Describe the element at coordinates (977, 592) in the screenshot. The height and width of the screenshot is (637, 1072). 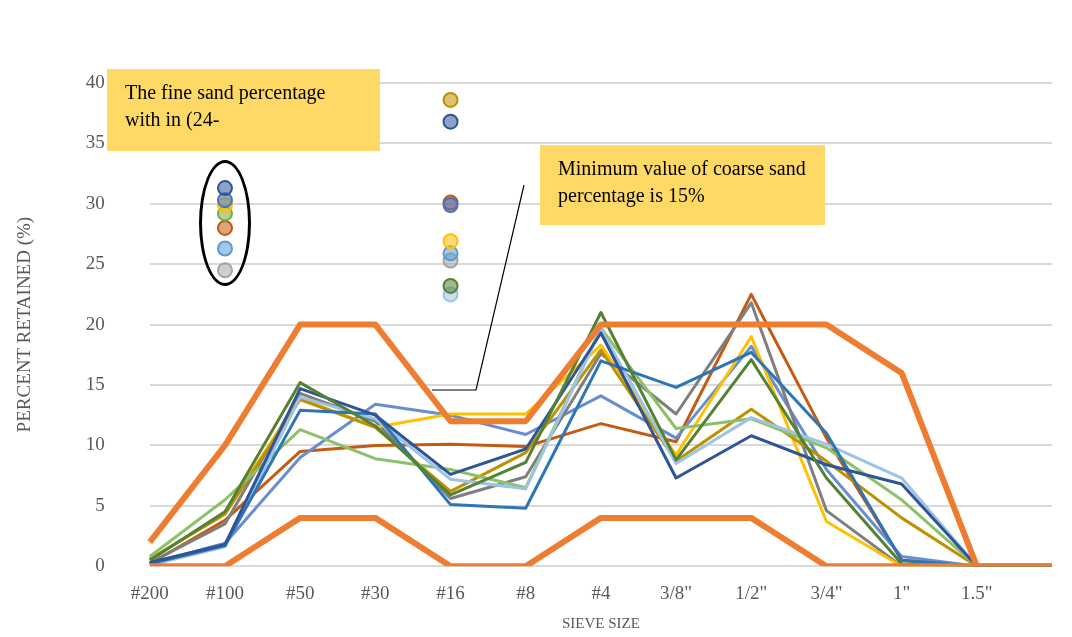
I see `x-tick-label: 1.5"` at that location.